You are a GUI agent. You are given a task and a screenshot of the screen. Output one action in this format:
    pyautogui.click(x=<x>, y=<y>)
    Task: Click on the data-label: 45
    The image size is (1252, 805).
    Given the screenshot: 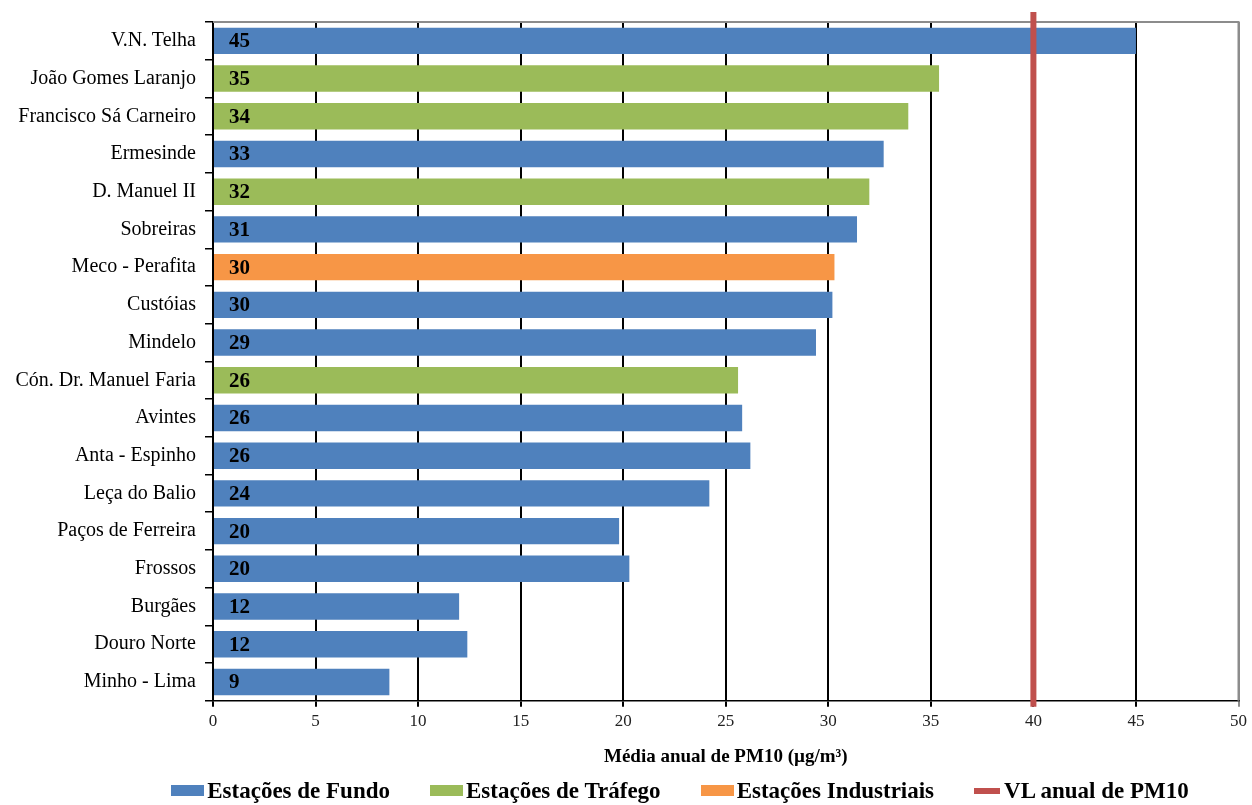 What is the action you would take?
    pyautogui.click(x=239, y=40)
    